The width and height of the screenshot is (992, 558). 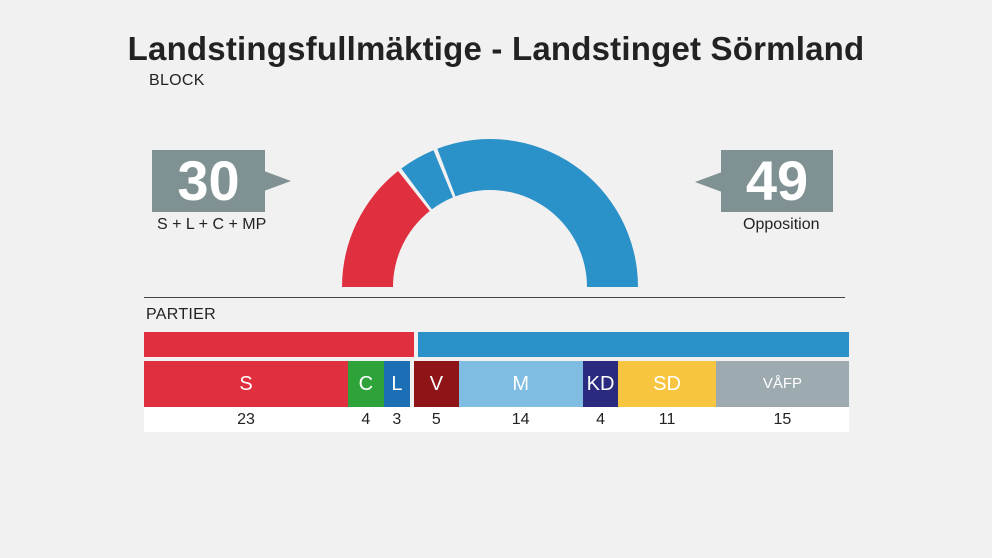 What do you see at coordinates (212, 224) in the screenshot?
I see `governing-bloc-caption: S + L + C + MP` at bounding box center [212, 224].